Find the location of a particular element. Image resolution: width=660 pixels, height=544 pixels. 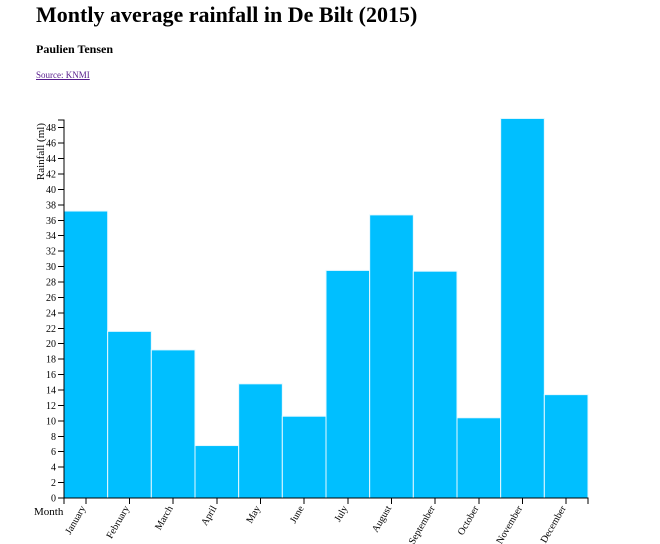

y-tick-label: 22 is located at coordinates (51, 329).